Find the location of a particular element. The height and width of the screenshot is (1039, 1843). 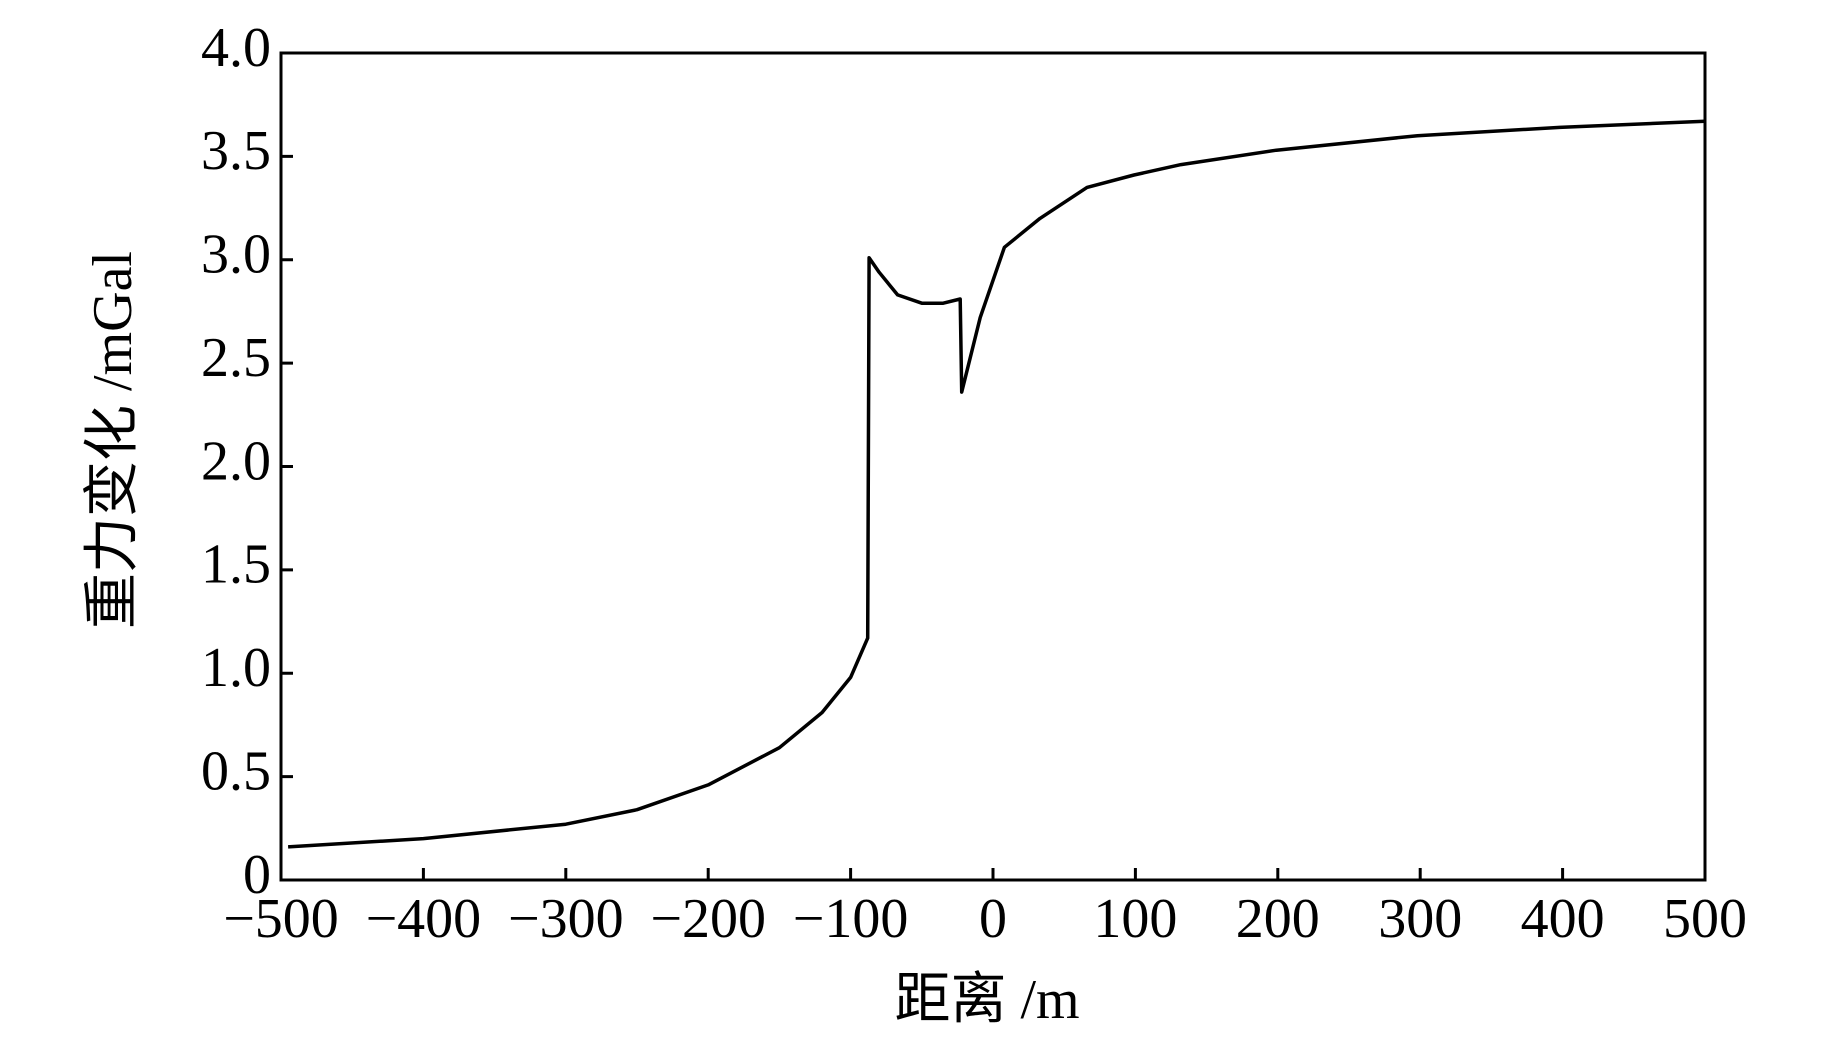

y-tick-label: 1.5 is located at coordinates (236, 565).